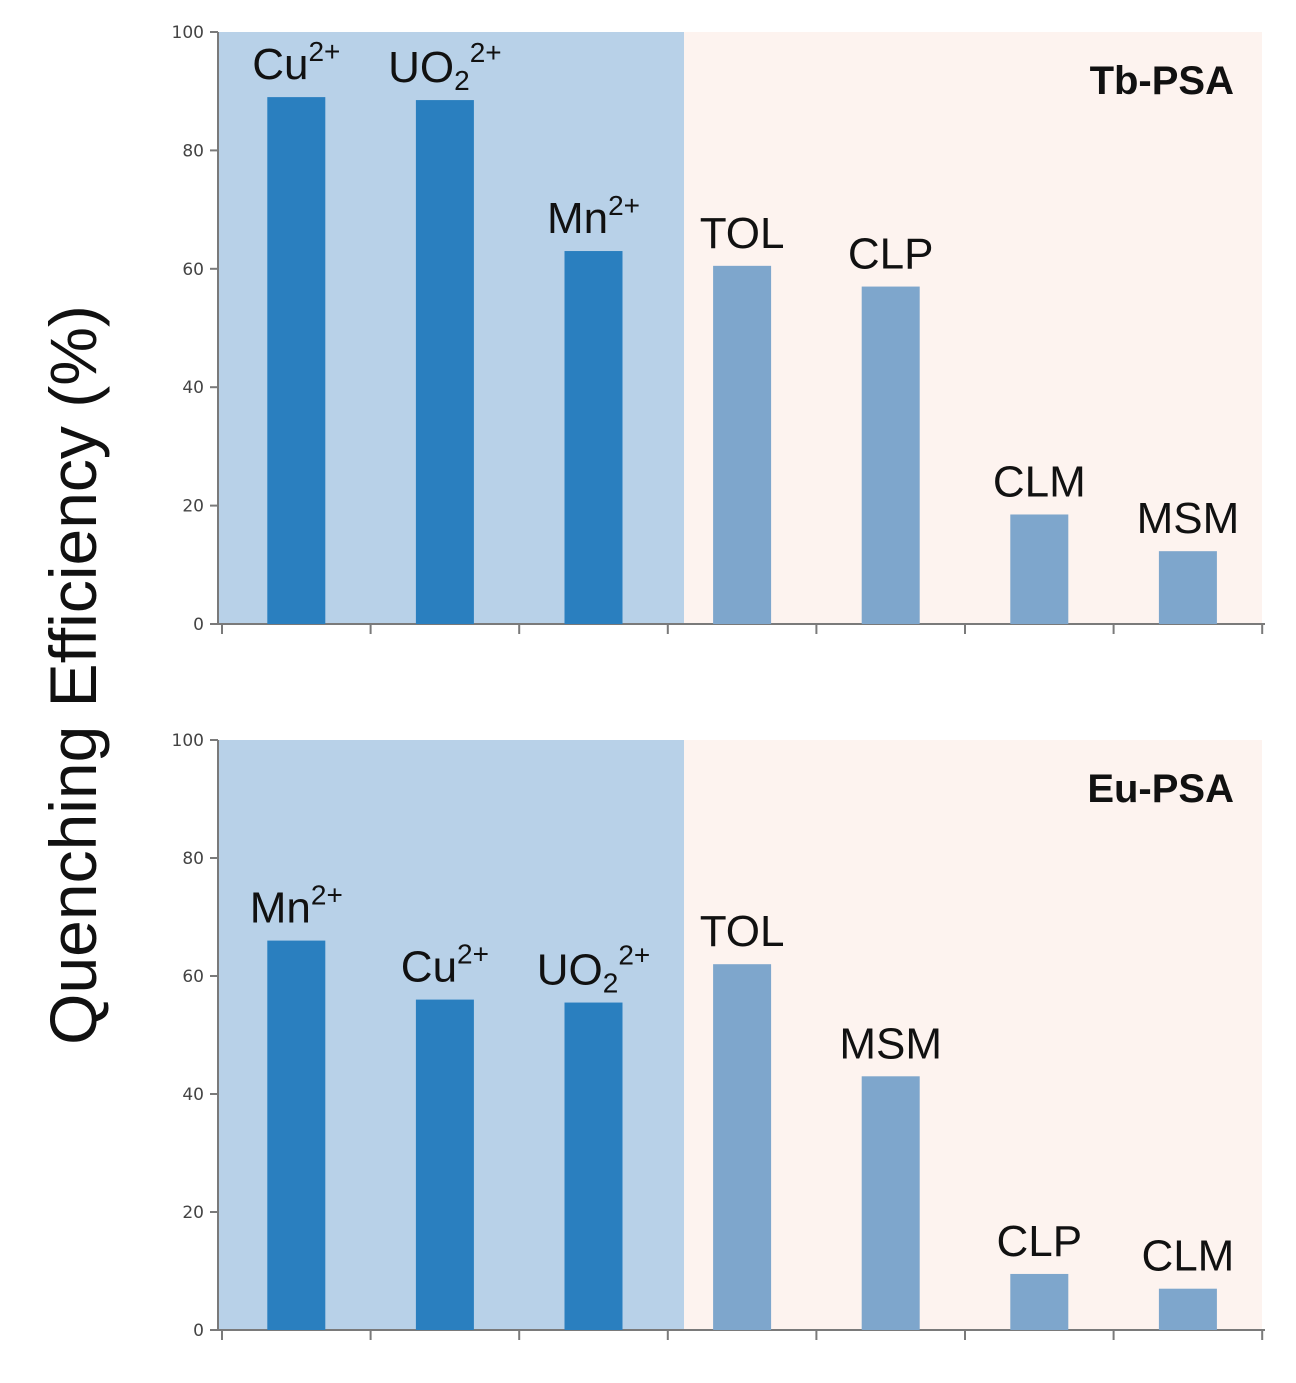 The image size is (1296, 1383). I want to click on y-axis-label: Quenching Efficiency (%), so click(73, 675).